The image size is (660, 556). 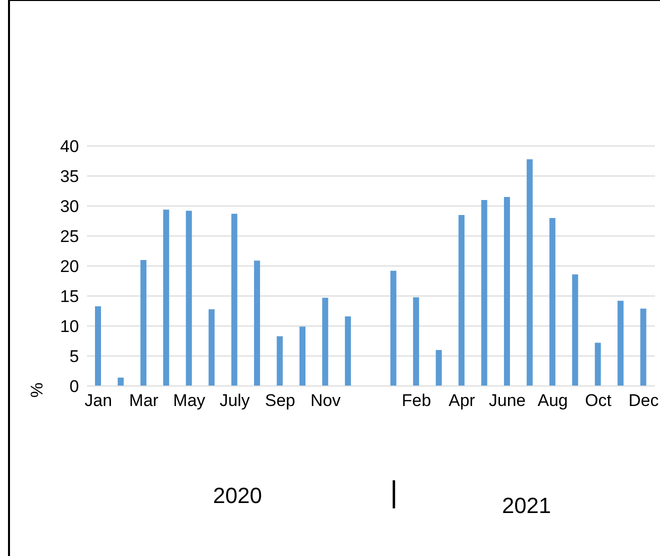 What do you see at coordinates (69, 146) in the screenshot?
I see `y-tick-label: 40` at bounding box center [69, 146].